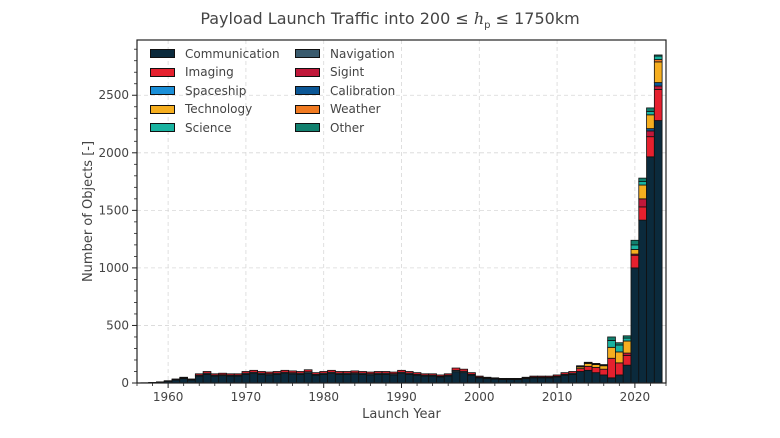 This screenshot has width=780, height=438. I want to click on bar-communication-1987, so click(378, 378).